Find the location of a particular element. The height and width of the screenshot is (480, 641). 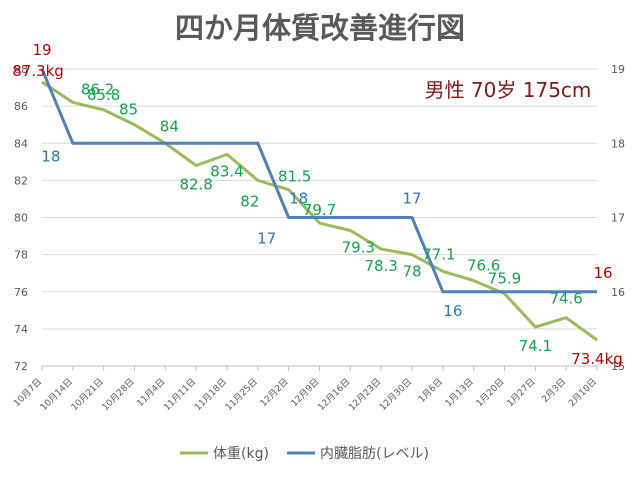

weight-data-label: 79.3 is located at coordinates (358, 247).